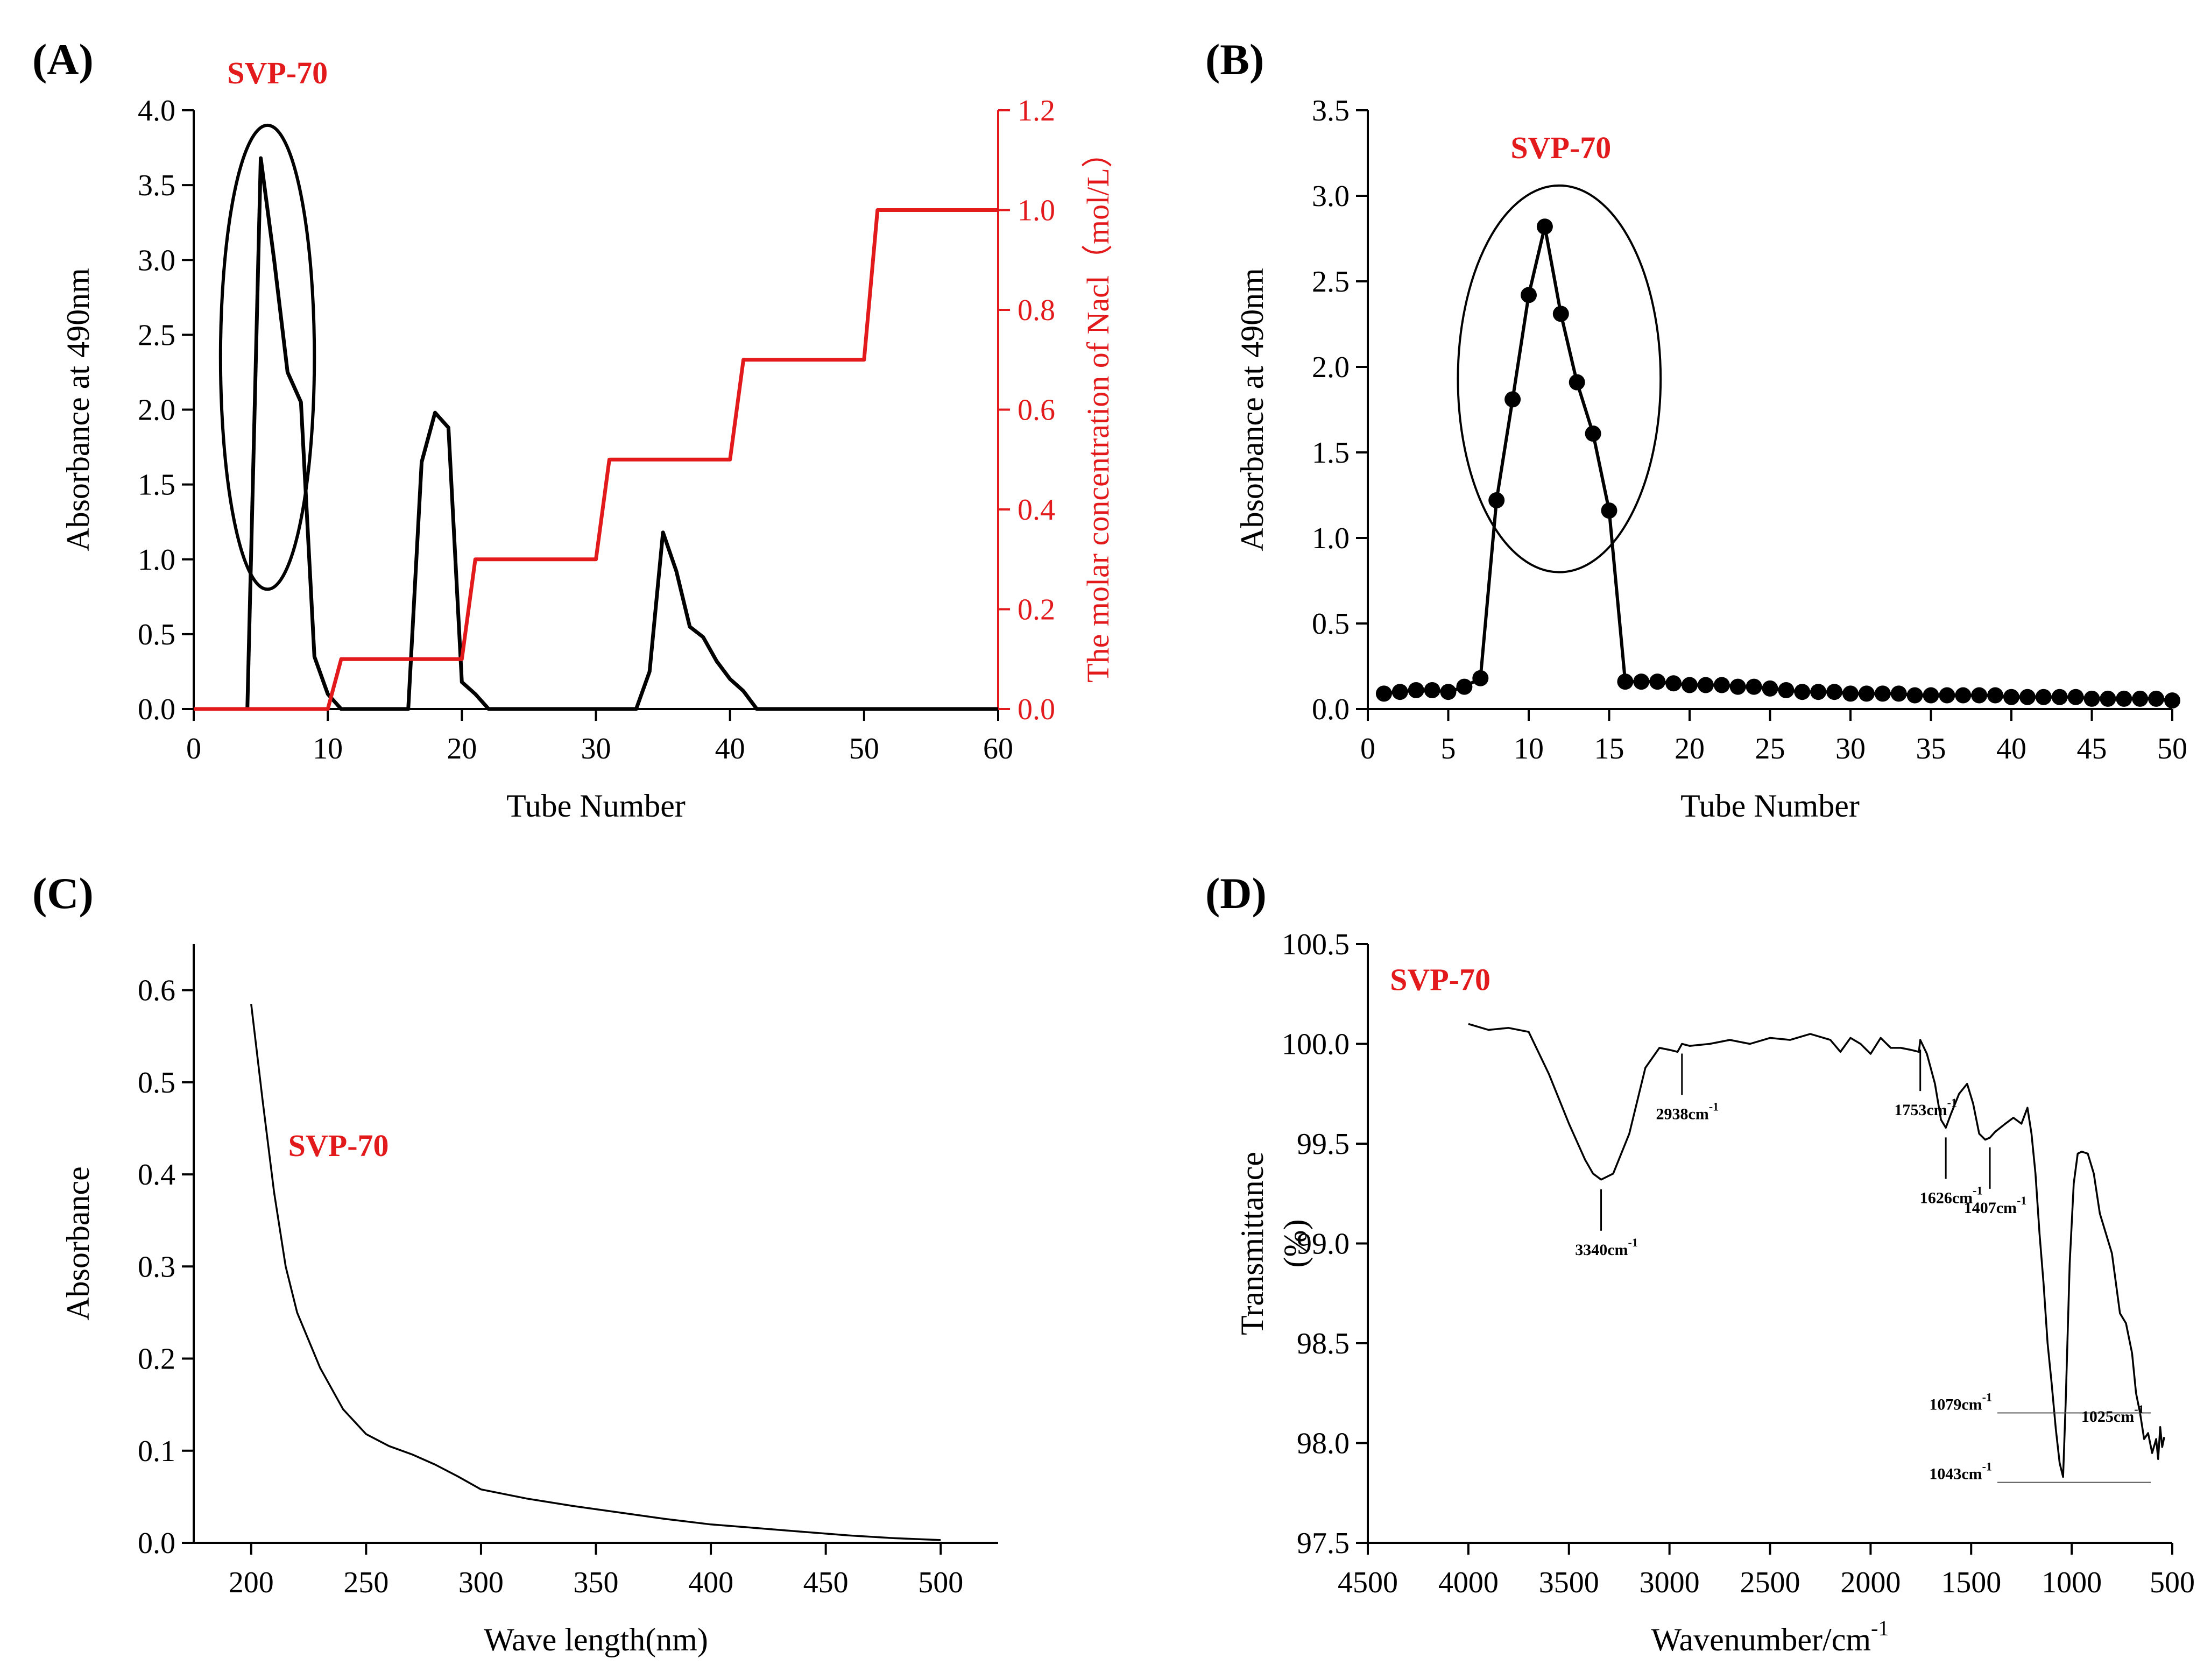 The width and height of the screenshot is (2211, 1680). Describe the element at coordinates (1037, 410) in the screenshot. I see `y2-tick-label: 0.6` at that location.